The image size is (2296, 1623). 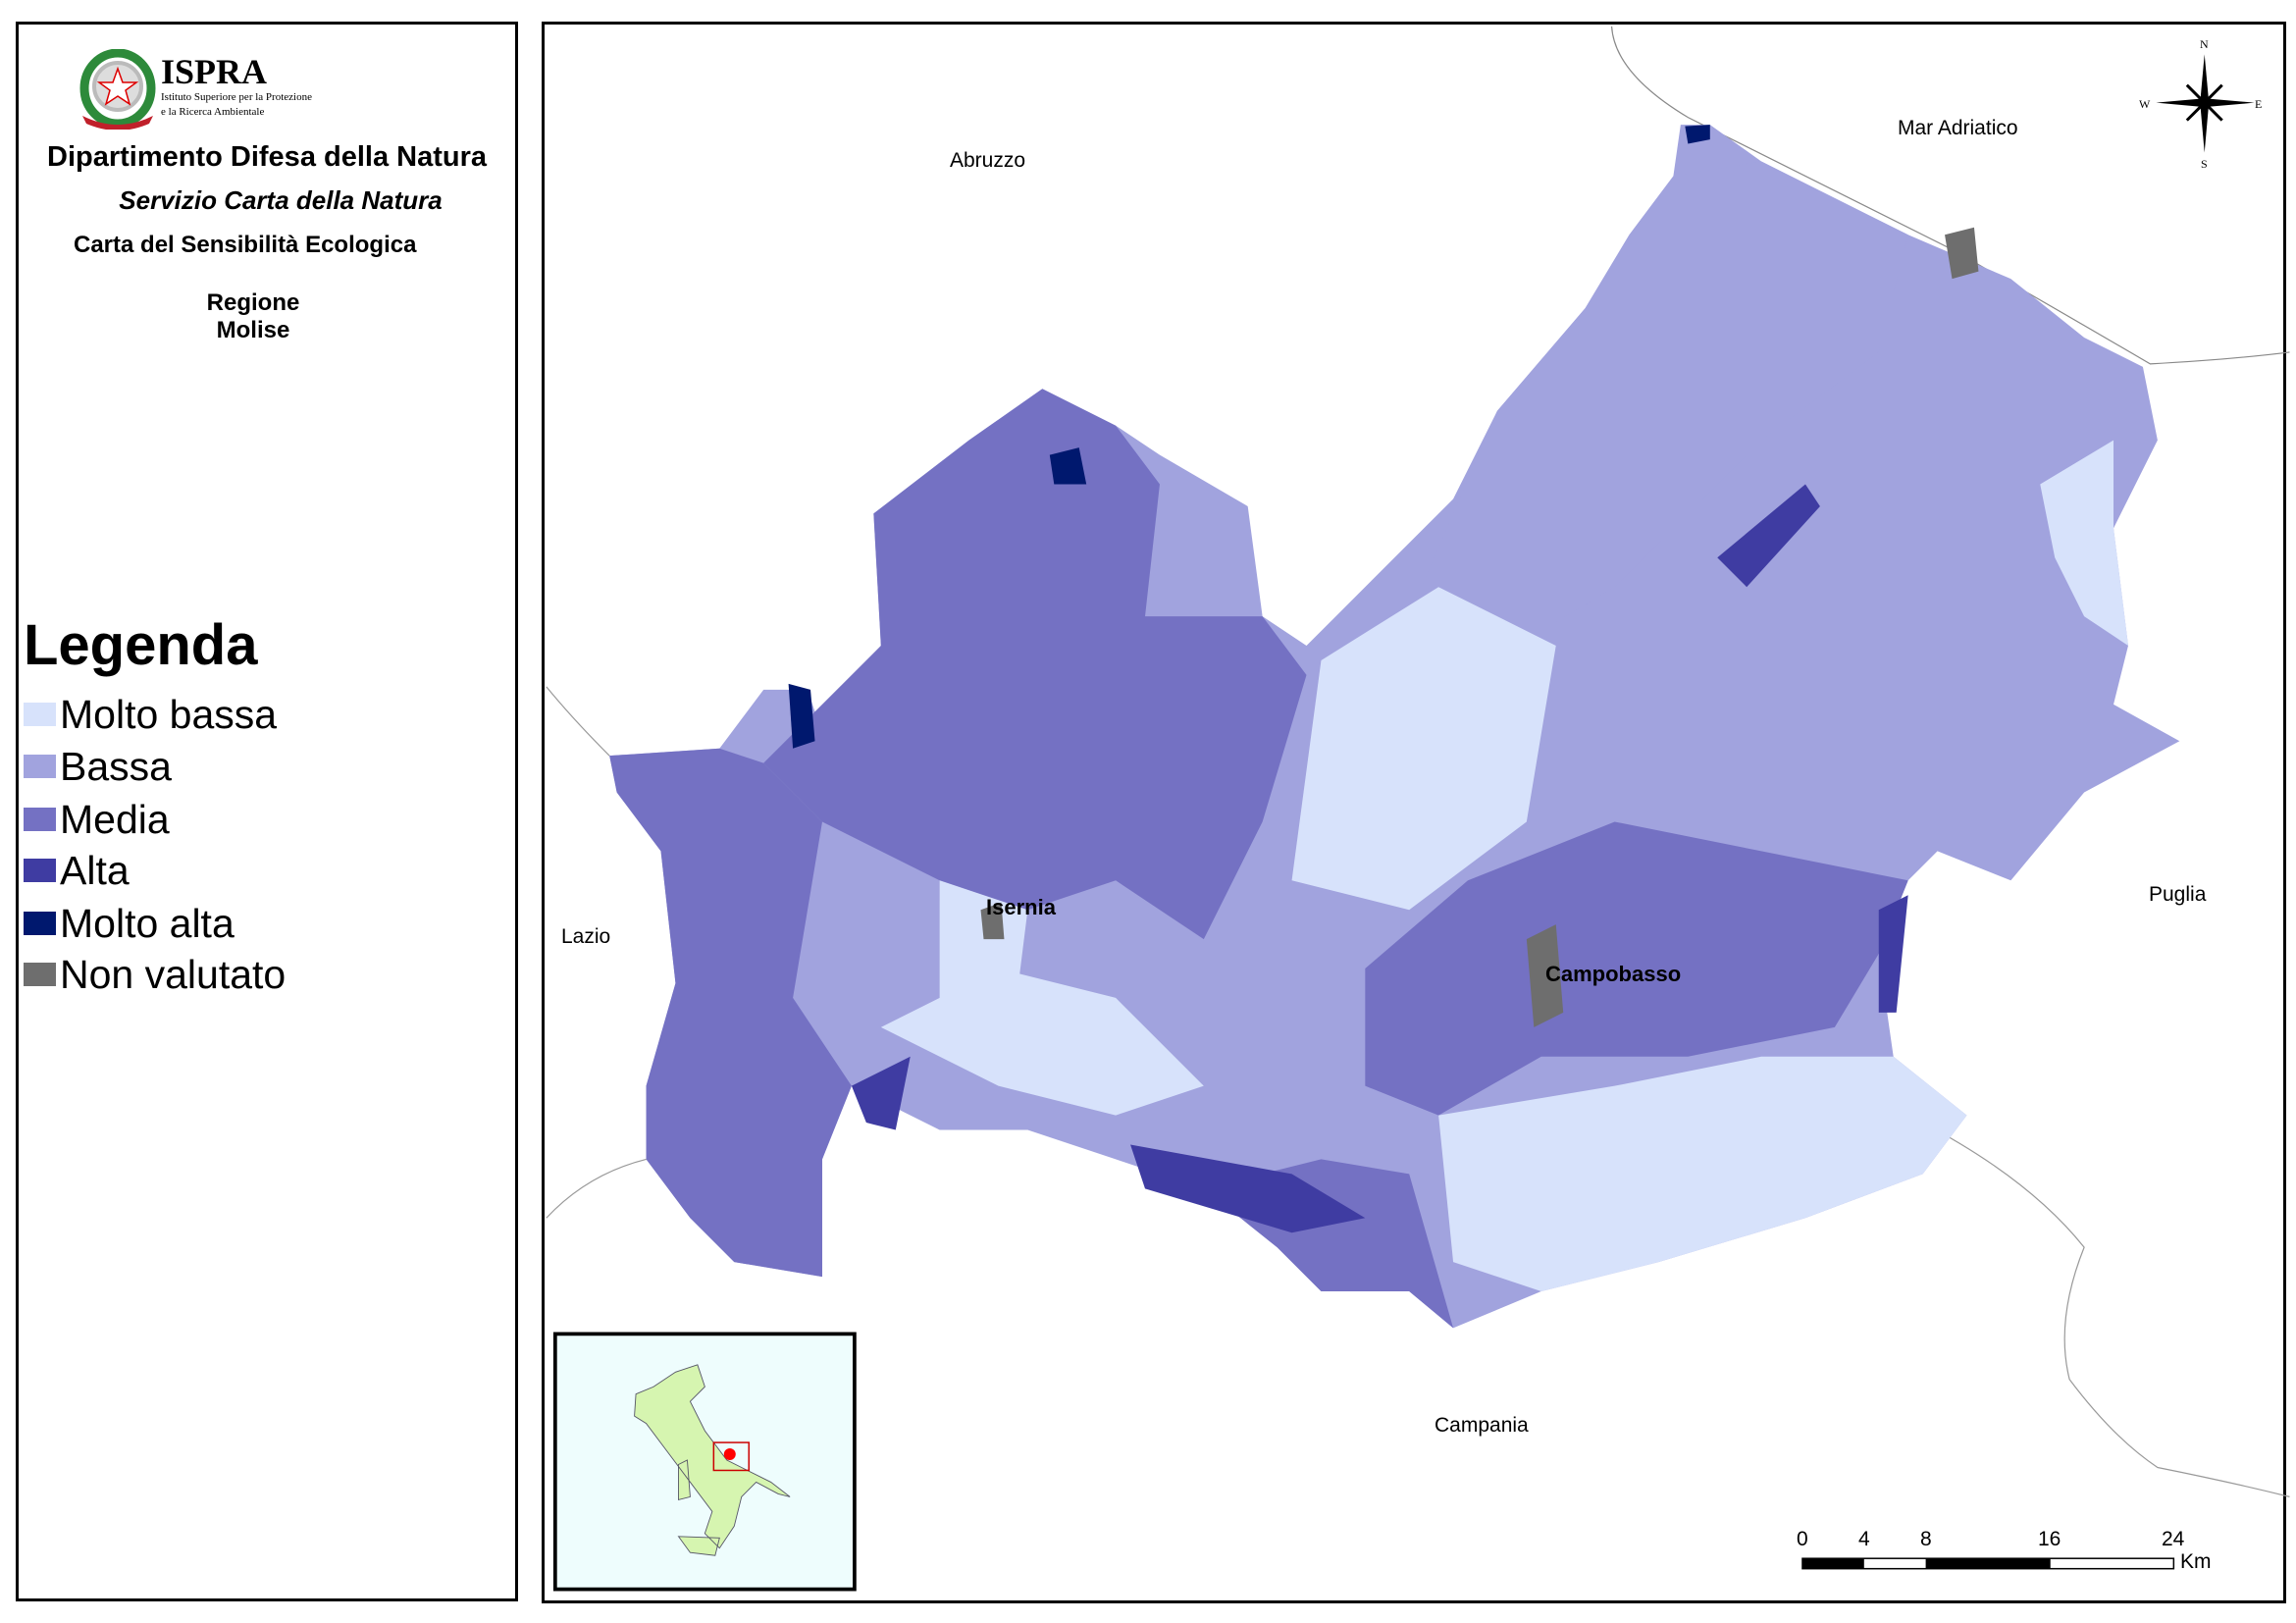 What do you see at coordinates (1802, 1539) in the screenshot?
I see `scale-tick-label: 0` at bounding box center [1802, 1539].